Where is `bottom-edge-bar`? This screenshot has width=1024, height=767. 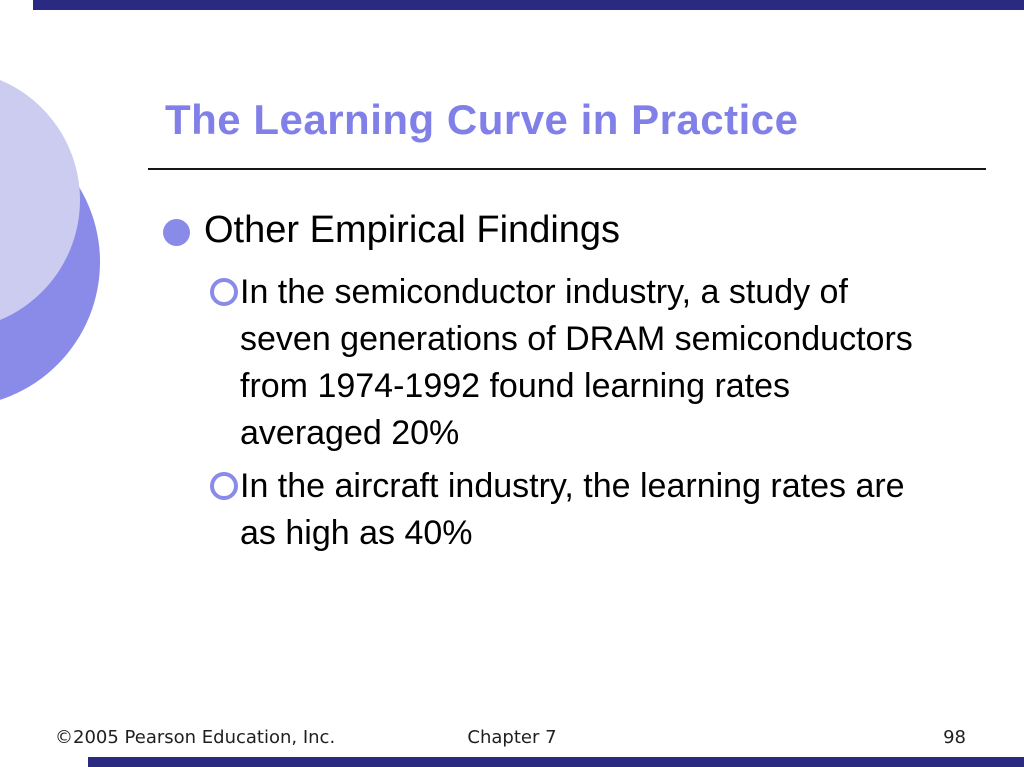 bottom-edge-bar is located at coordinates (556, 762).